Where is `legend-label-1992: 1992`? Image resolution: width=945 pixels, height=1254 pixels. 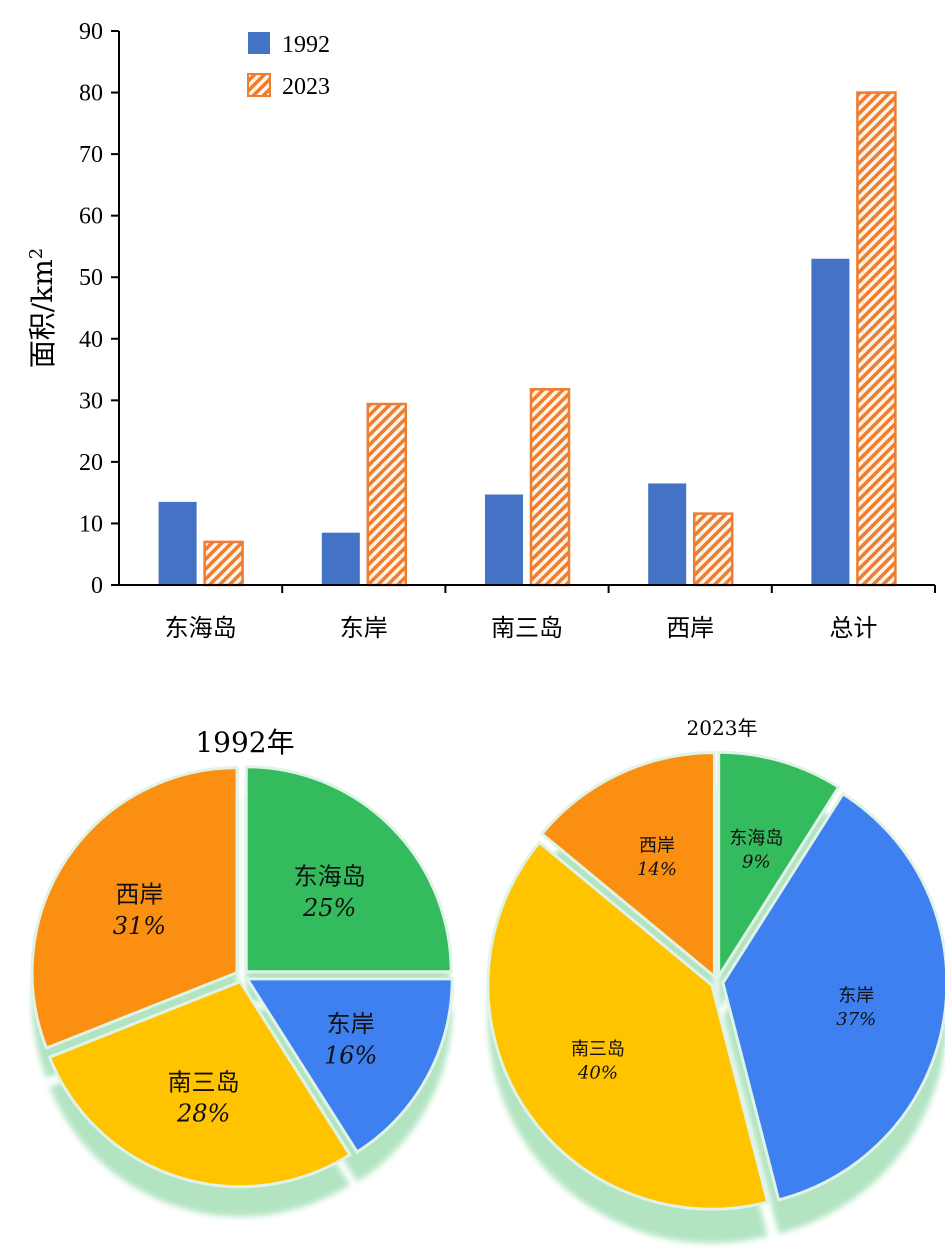
legend-label-1992: 1992 is located at coordinates (306, 45).